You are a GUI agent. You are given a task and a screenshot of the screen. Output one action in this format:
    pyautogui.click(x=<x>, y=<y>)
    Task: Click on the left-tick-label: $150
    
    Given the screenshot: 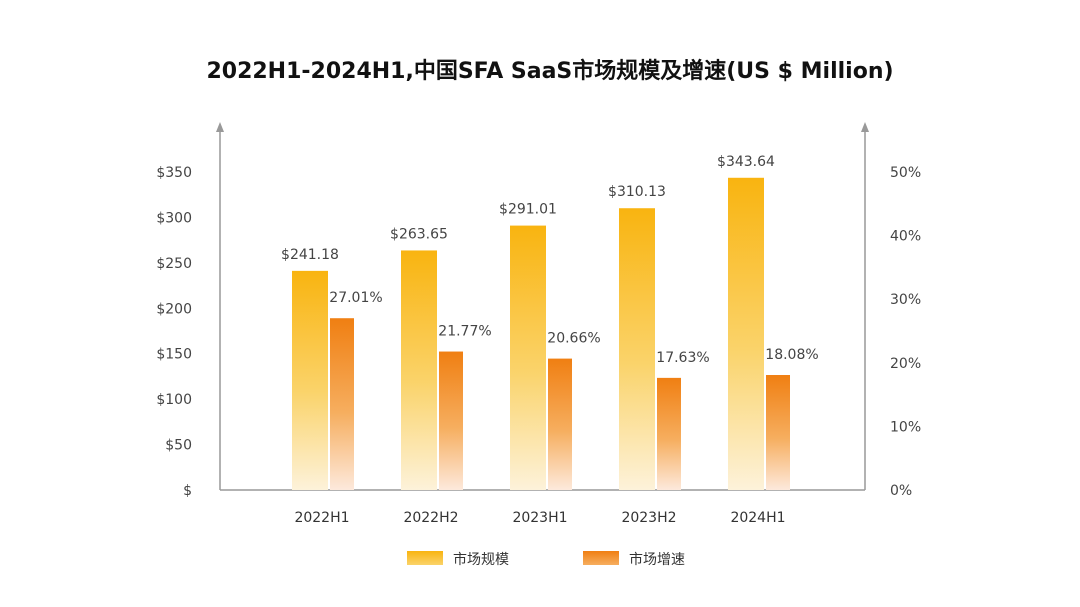 What is the action you would take?
    pyautogui.click(x=174, y=355)
    